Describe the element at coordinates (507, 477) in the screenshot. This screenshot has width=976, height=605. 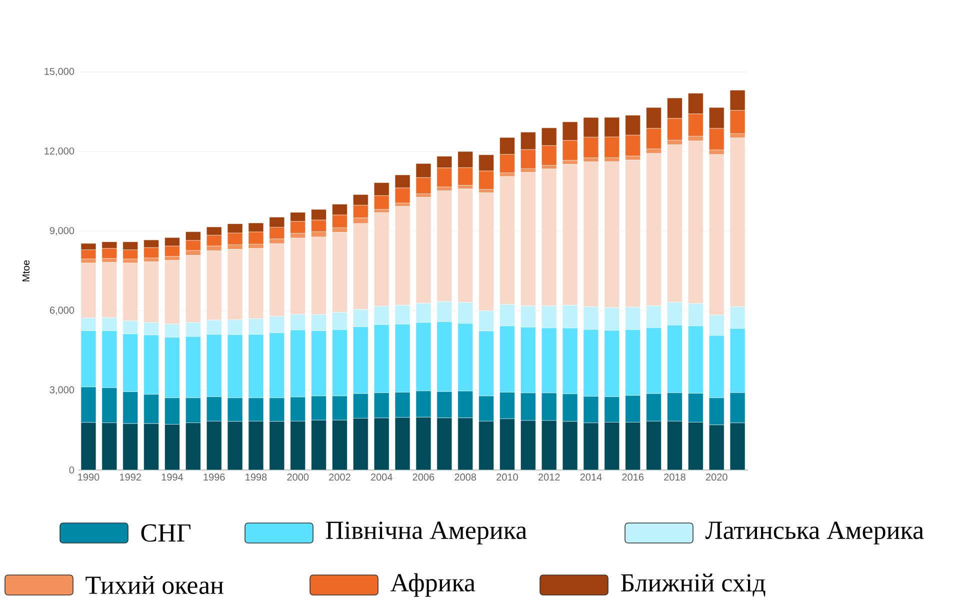
I see `x-tick-label: 2010` at that location.